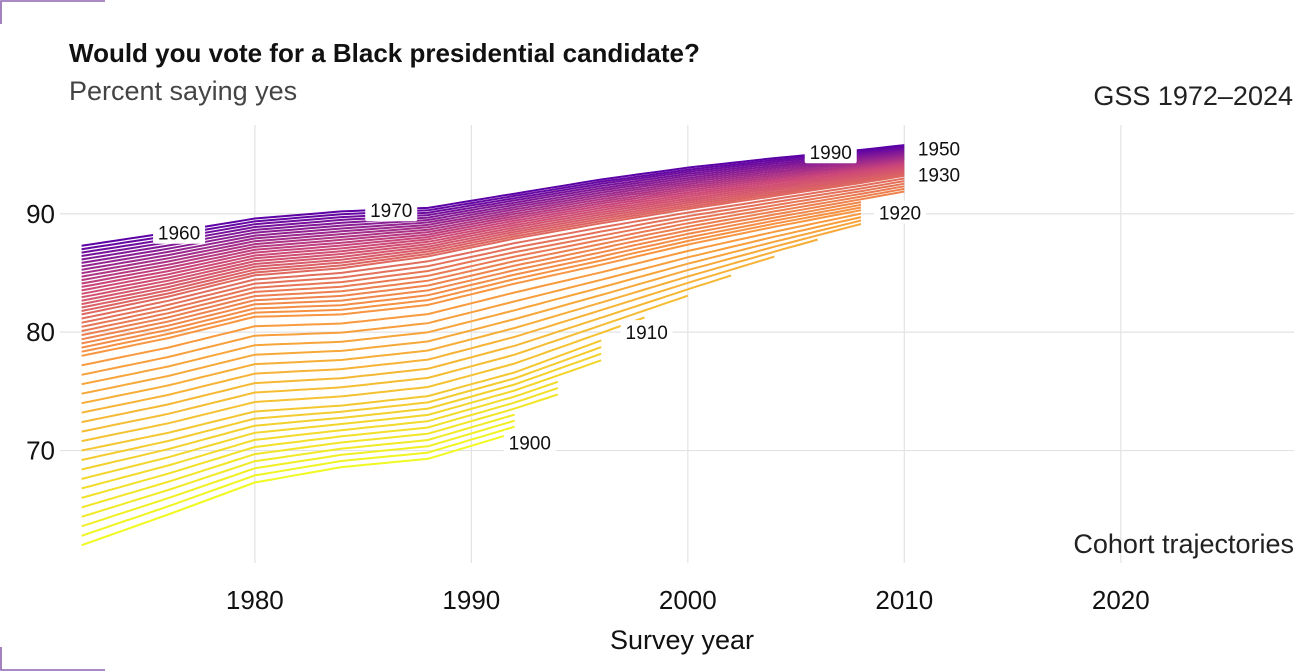 The width and height of the screenshot is (1294, 671). I want to click on cohort-line-1901, so click(298, 481).